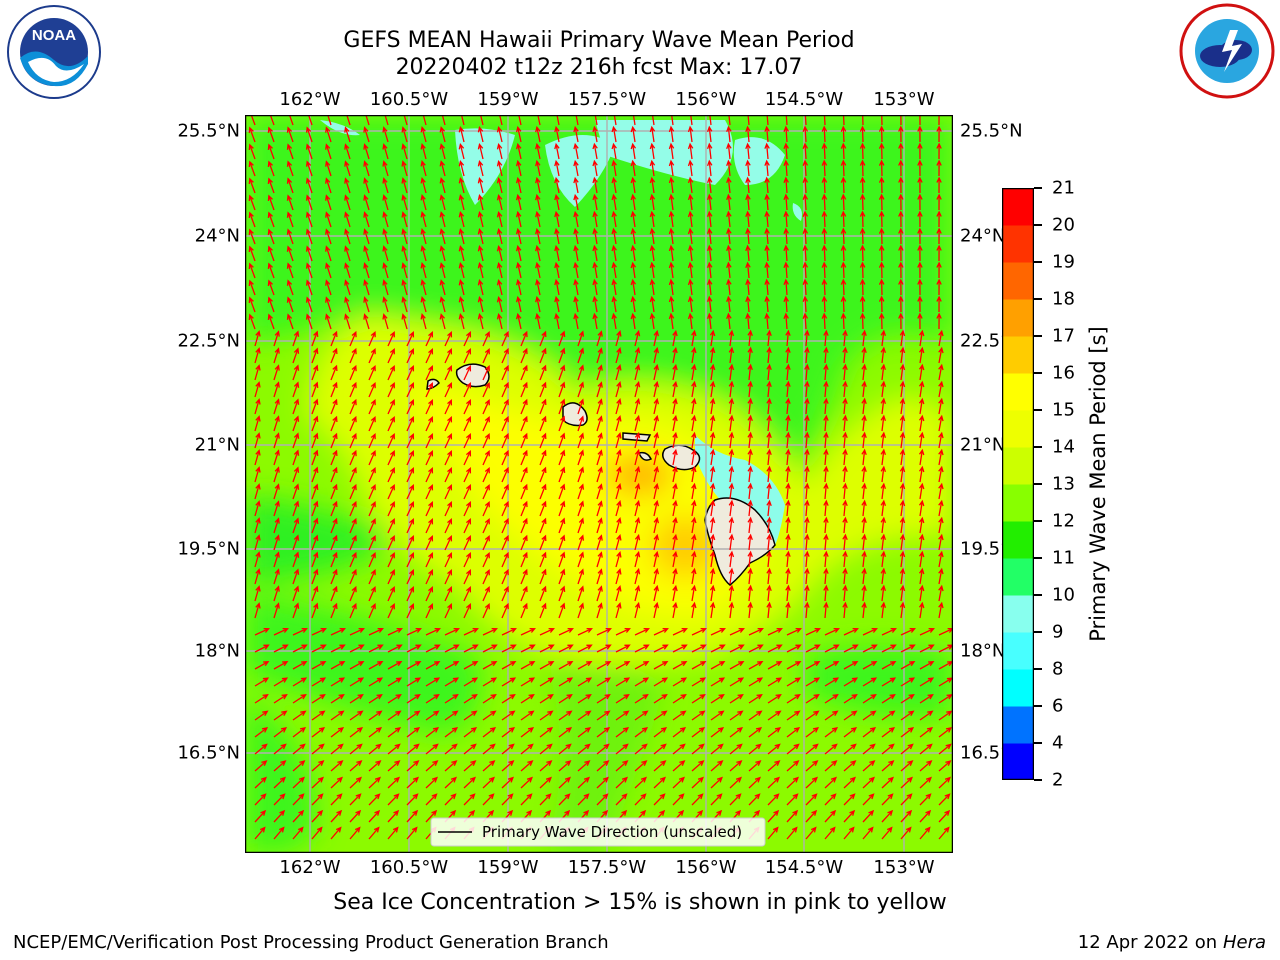 The height and width of the screenshot is (960, 1280). Describe the element at coordinates (607, 99) in the screenshot. I see `lon-tick-top: 157.5°W` at that location.